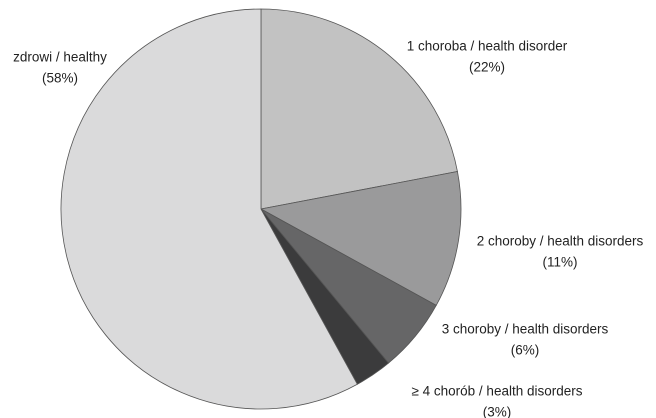 The image size is (656, 418). What do you see at coordinates (60, 78) in the screenshot?
I see `slice-value-label: (58%)` at bounding box center [60, 78].